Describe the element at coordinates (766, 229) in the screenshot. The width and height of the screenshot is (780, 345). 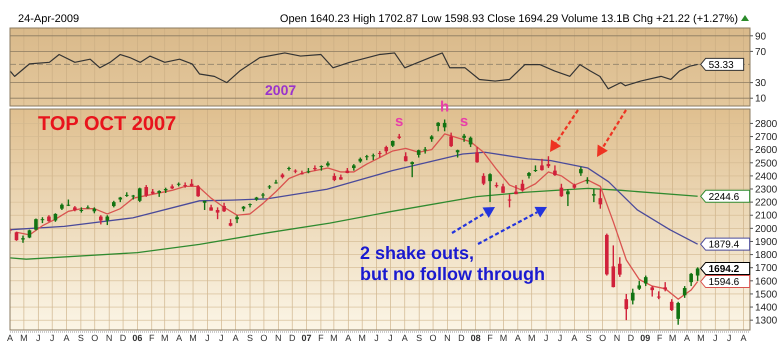
I see `y-tick-label: 2000` at that location.